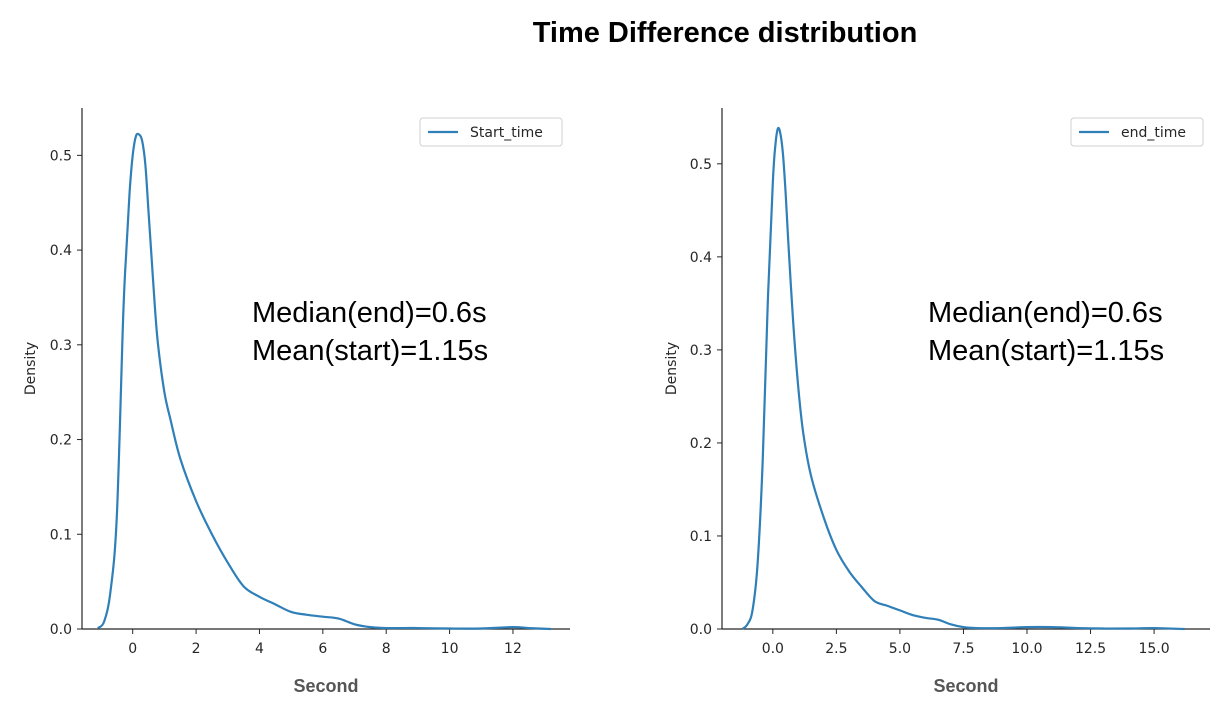 The width and height of the screenshot is (1226, 712). What do you see at coordinates (1046, 351) in the screenshot?
I see `panel1-annotation: Mean(start)=1.15s` at bounding box center [1046, 351].